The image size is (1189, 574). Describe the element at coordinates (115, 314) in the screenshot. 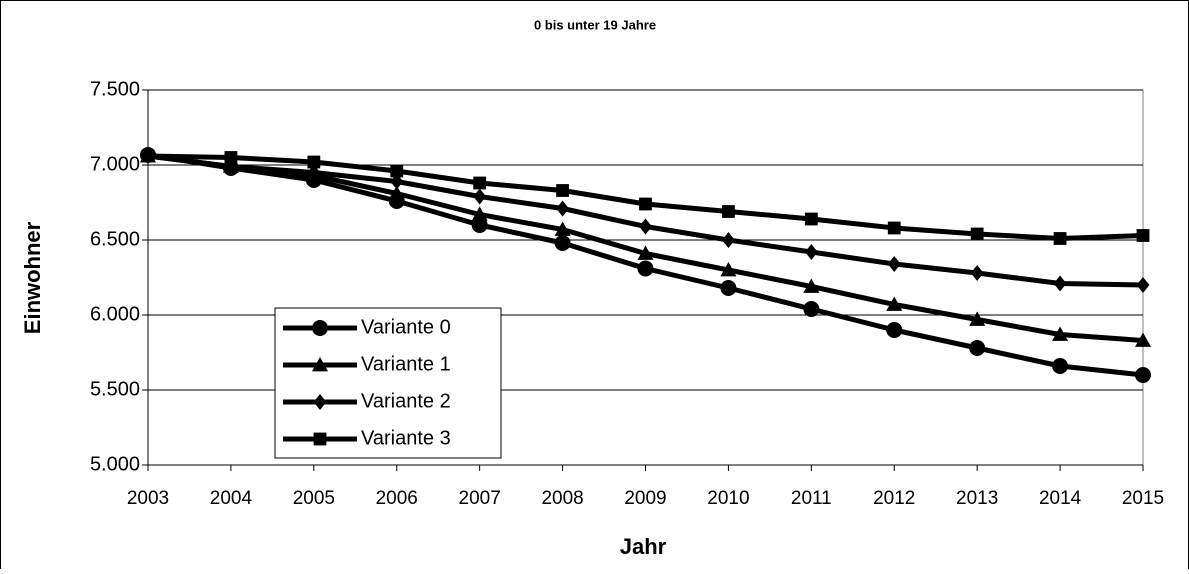

I see `y-tick-label: 6.000` at that location.